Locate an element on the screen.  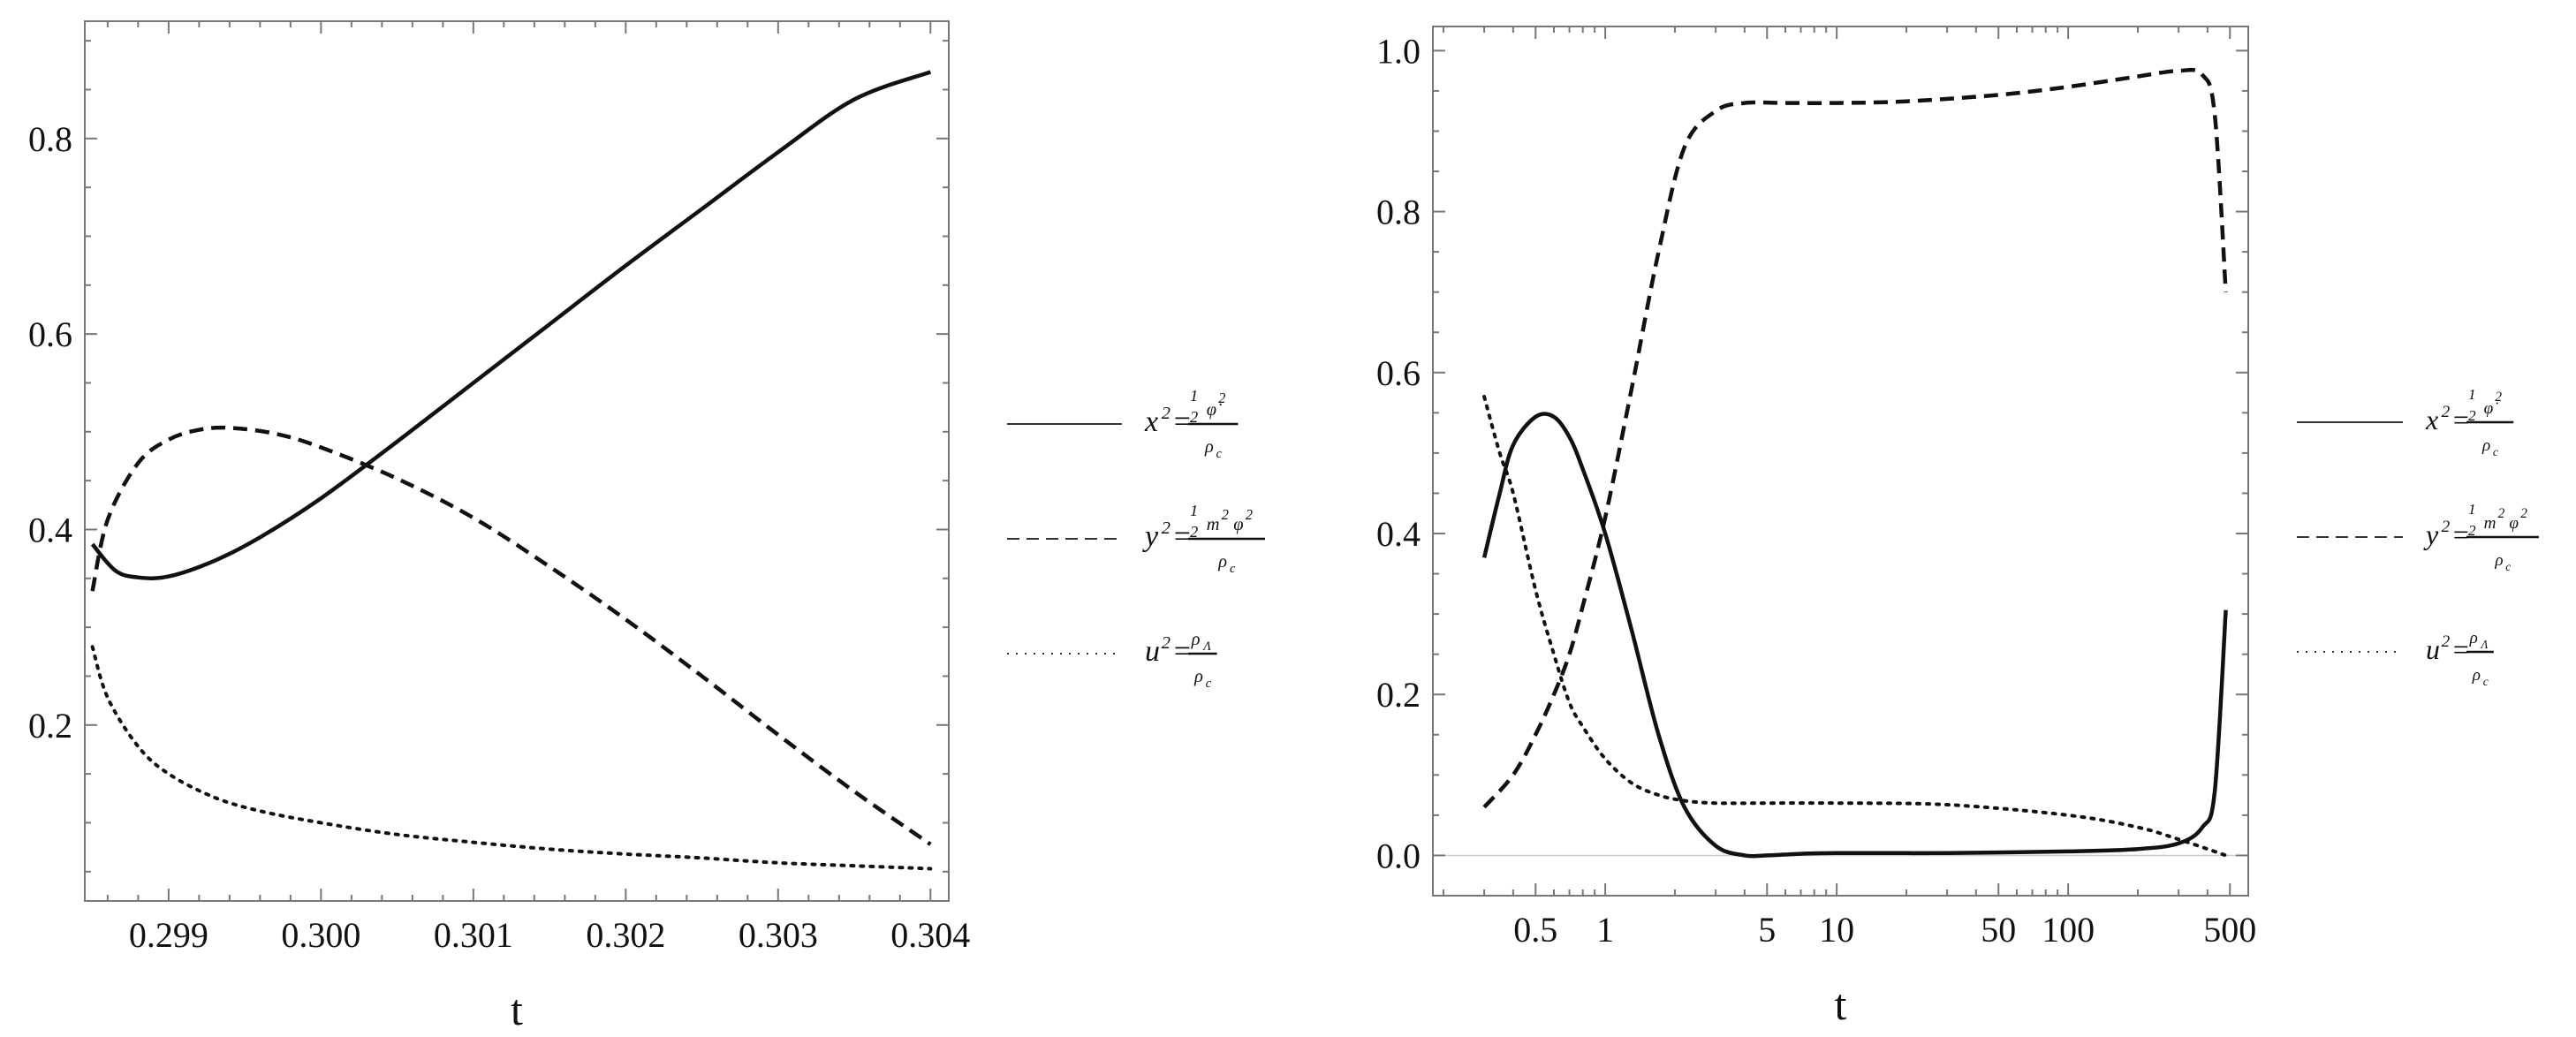
x-tick-label: 10 is located at coordinates (1837, 930).